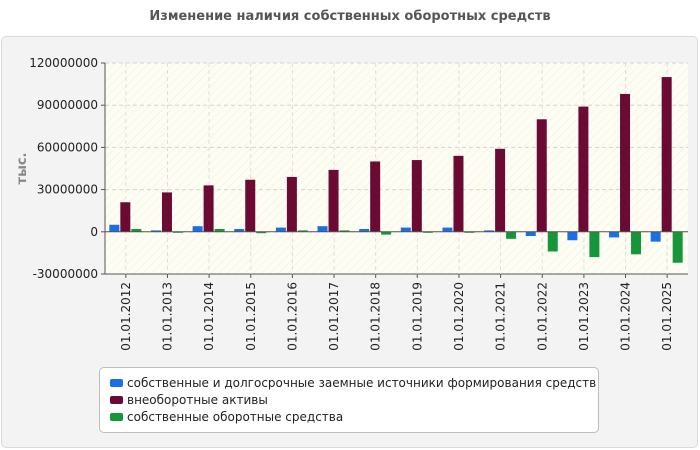 This screenshot has width=700, height=450. What do you see at coordinates (235, 416) in the screenshot?
I see `legend-label: собственные оборотные средства` at bounding box center [235, 416].